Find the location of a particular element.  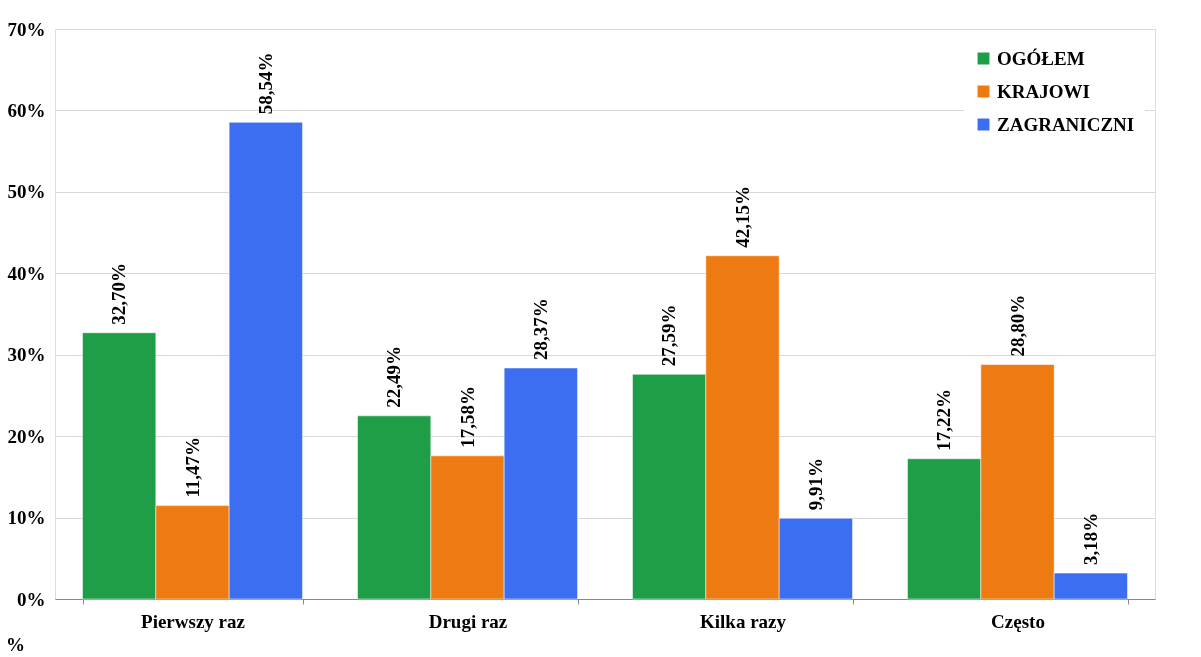

x-tick-label: Często is located at coordinates (1018, 621).